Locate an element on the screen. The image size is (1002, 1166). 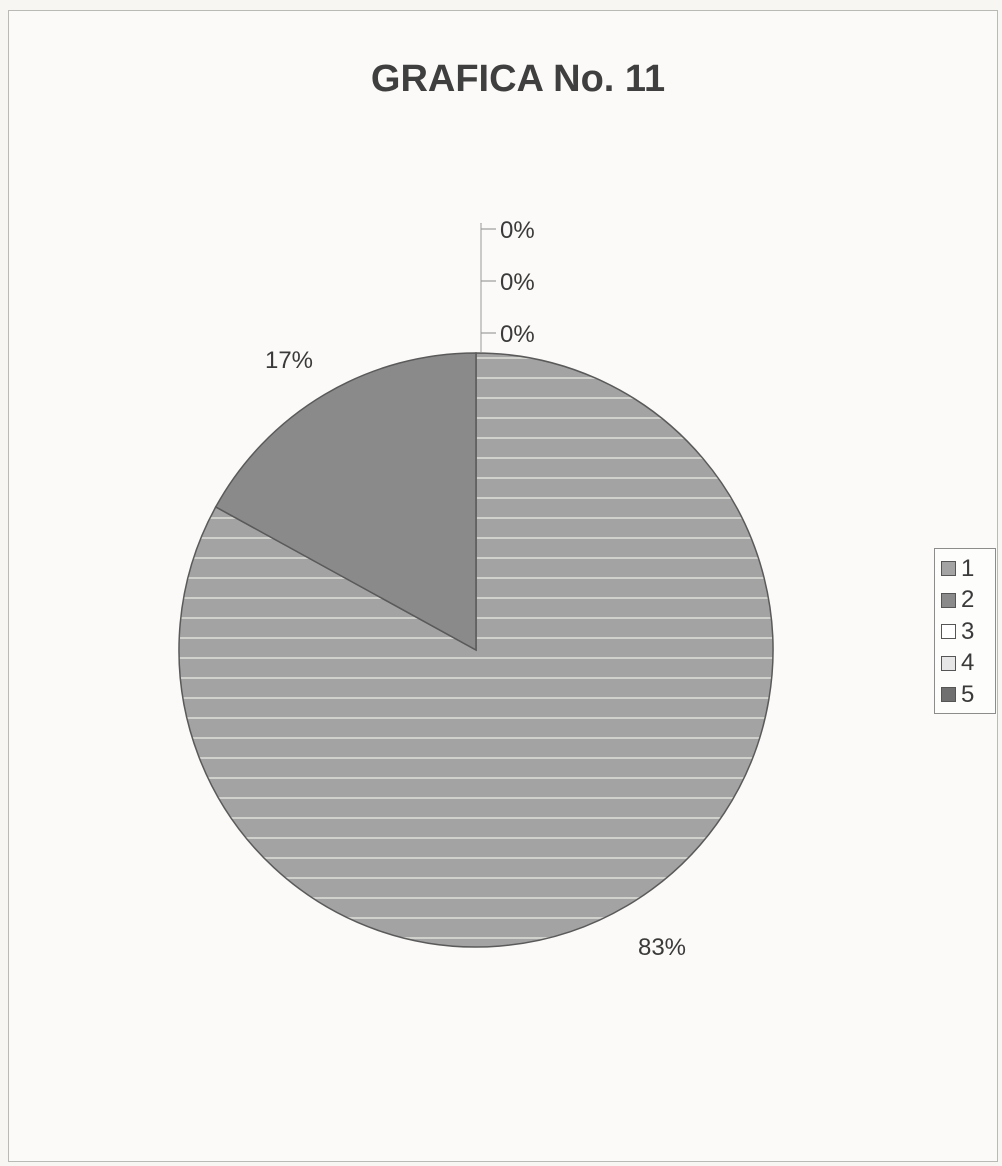
legend-label-1: 1 is located at coordinates (968, 568).